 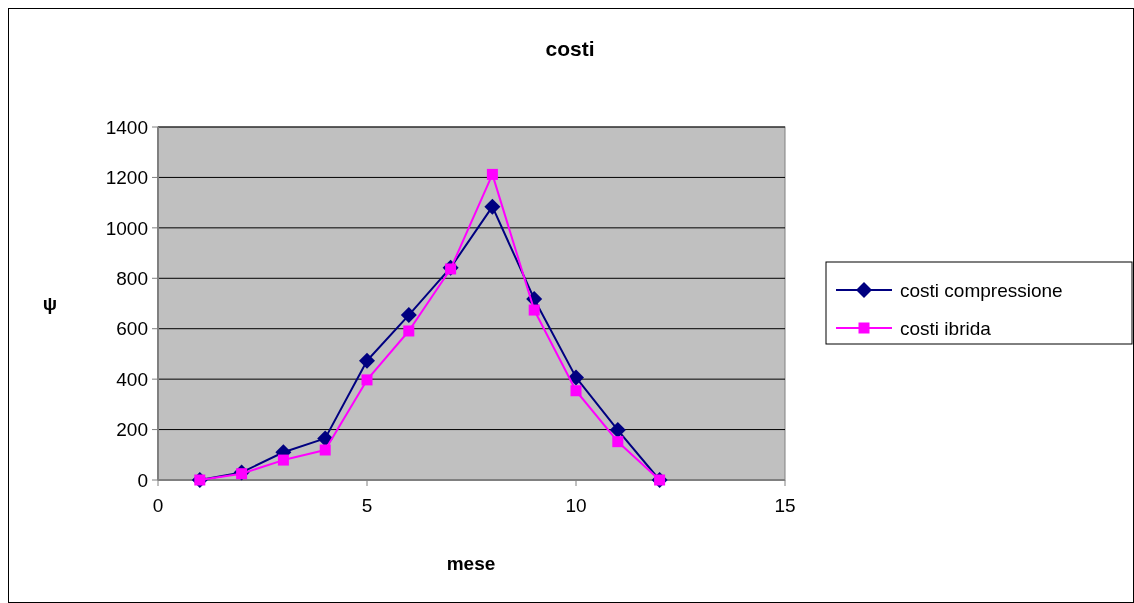 I want to click on y-tick-label: 1000, so click(x=126, y=228).